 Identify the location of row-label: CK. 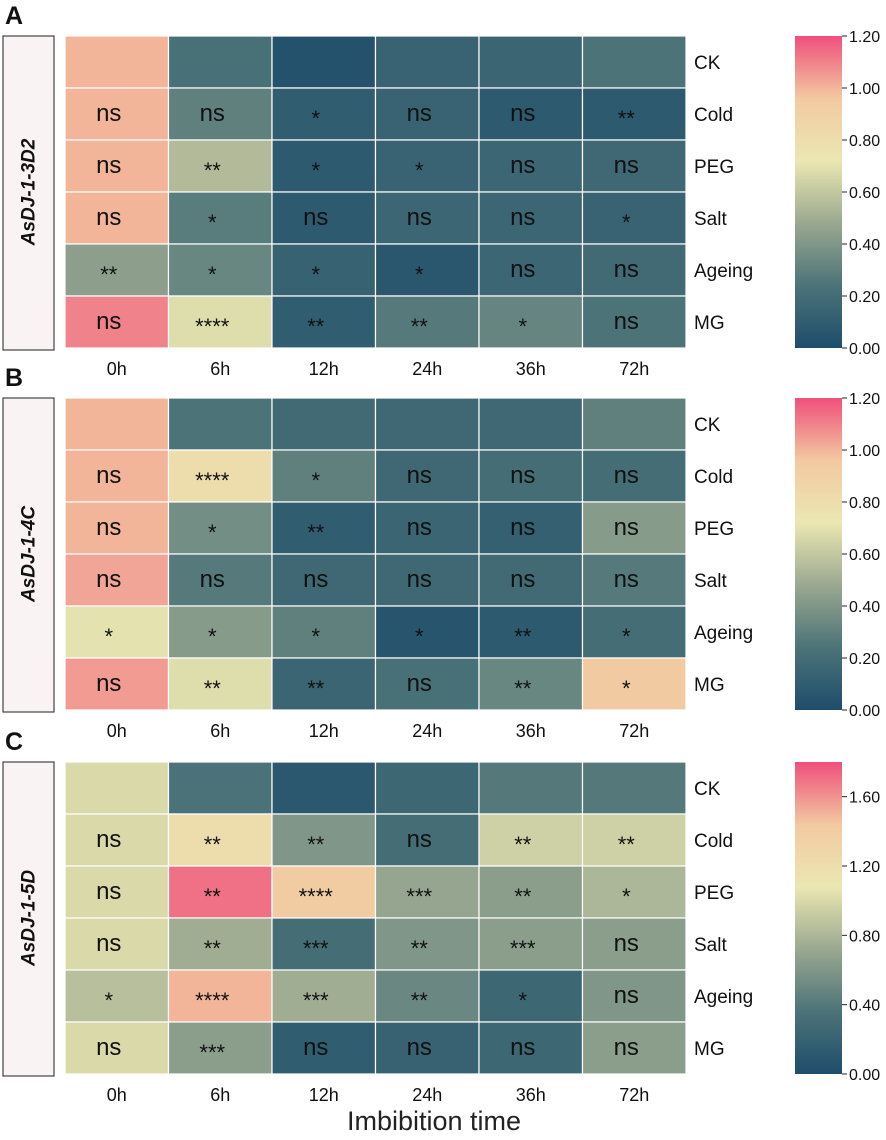
(707, 63).